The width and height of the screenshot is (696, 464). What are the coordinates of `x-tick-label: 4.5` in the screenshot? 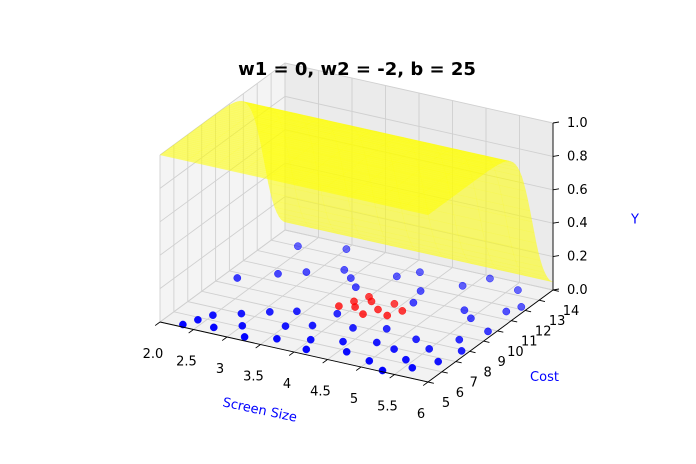 It's located at (320, 392).